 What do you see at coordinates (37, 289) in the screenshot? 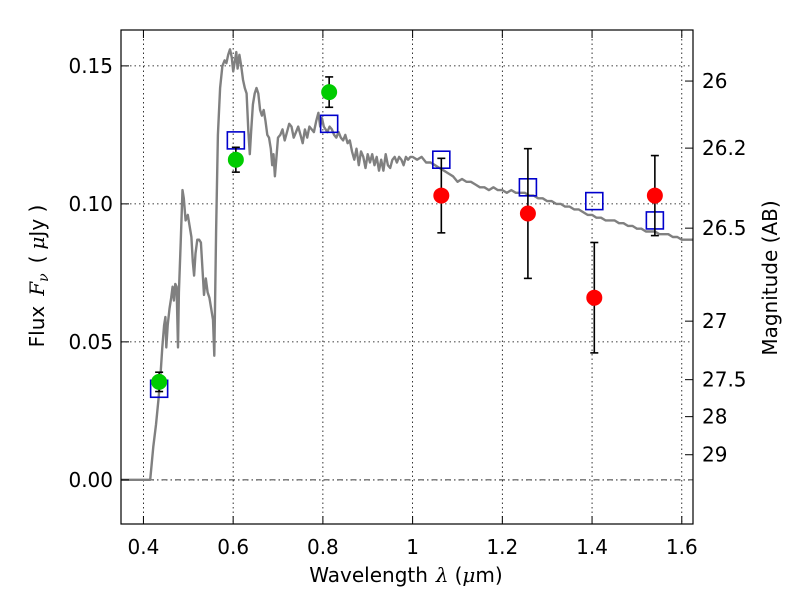
I see `y-axis-symbol: F` at bounding box center [37, 289].